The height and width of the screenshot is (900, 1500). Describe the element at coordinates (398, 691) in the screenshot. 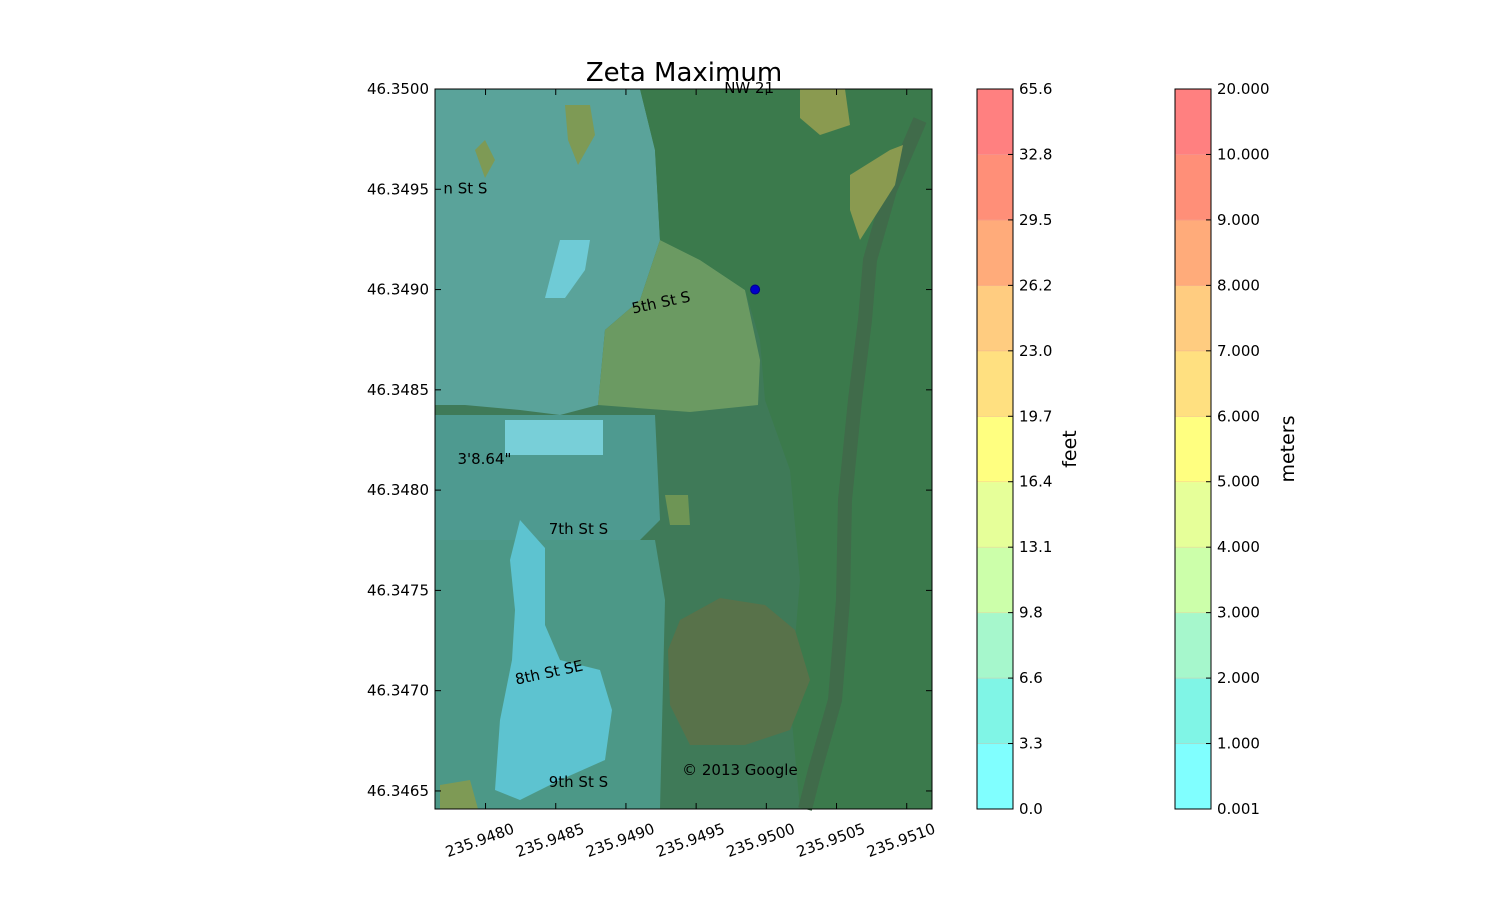

I see `y-tick-label: 46.3470` at that location.